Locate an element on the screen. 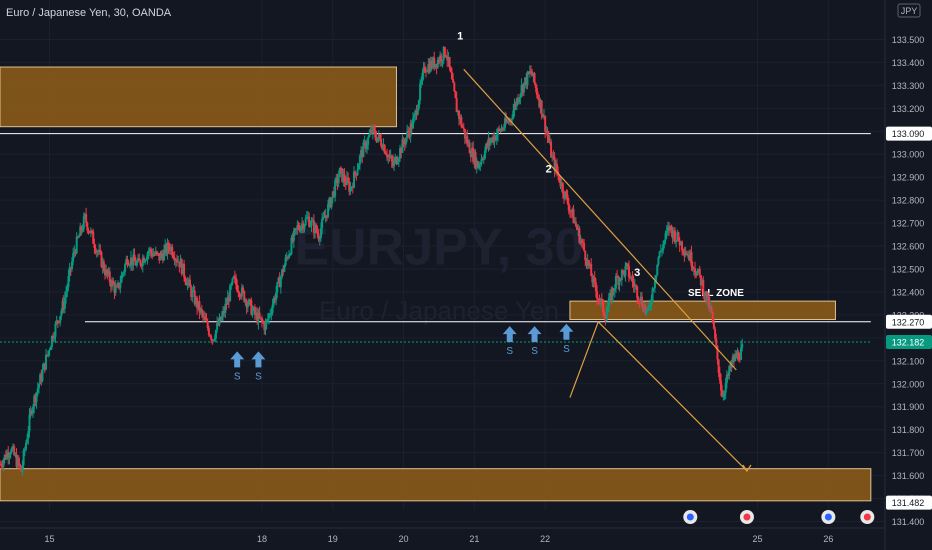 The width and height of the screenshot is (932, 550). projection-path is located at coordinates (658, 396).